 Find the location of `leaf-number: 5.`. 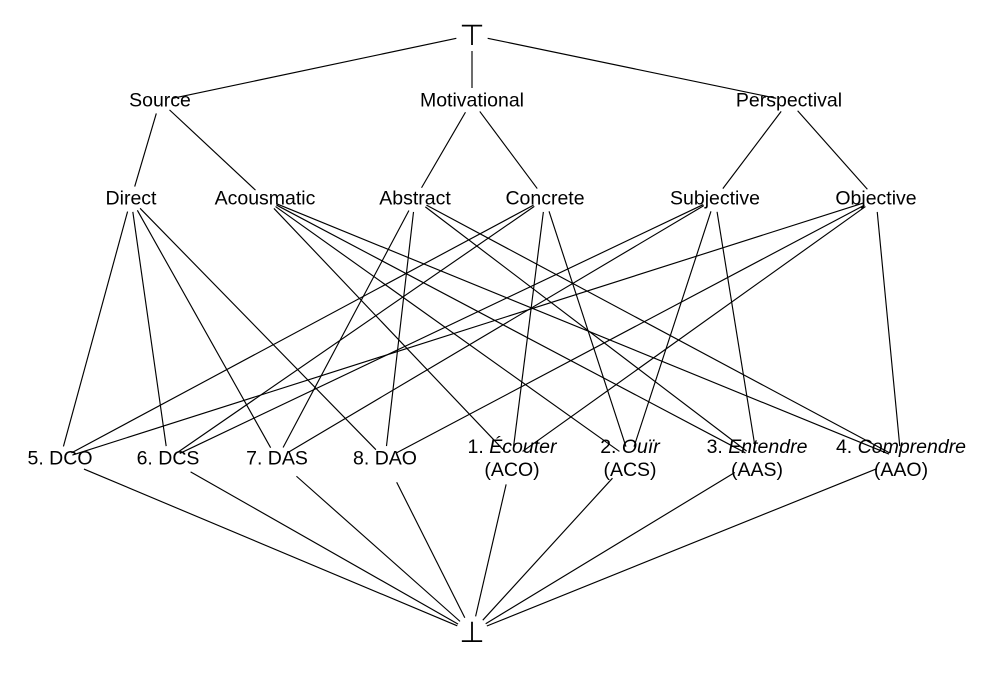

leaf-number: 5. is located at coordinates (35, 458).